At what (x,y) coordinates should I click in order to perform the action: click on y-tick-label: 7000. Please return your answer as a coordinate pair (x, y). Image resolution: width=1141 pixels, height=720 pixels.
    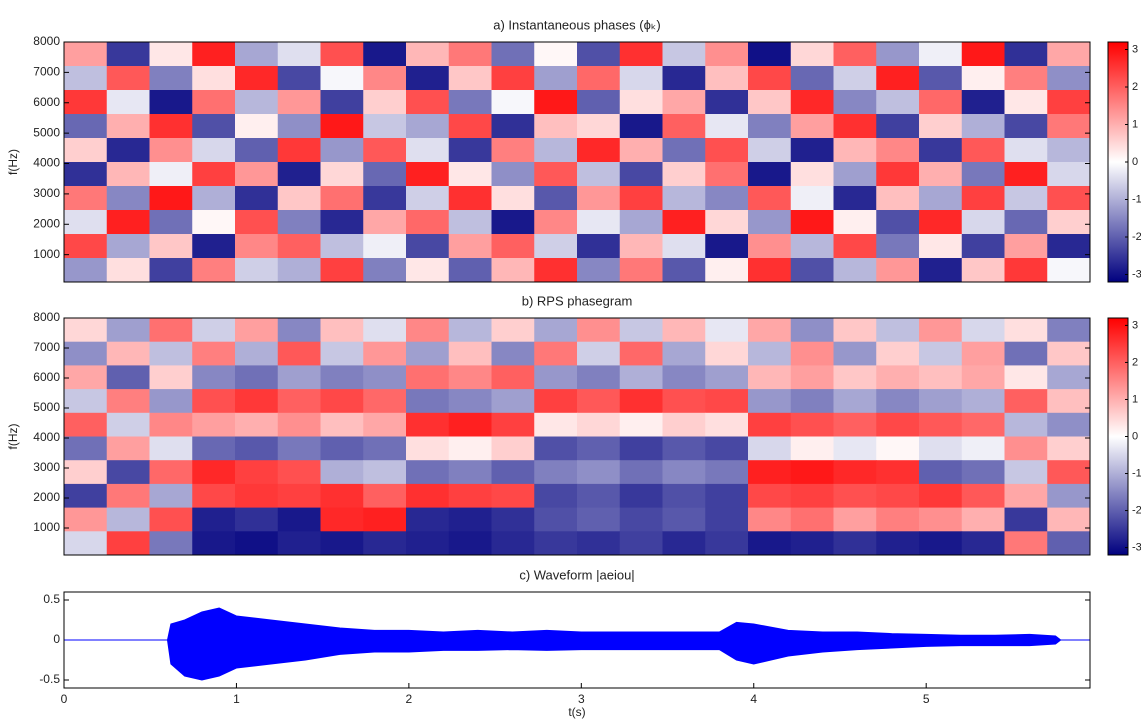
    Looking at the image, I should click on (46, 72).